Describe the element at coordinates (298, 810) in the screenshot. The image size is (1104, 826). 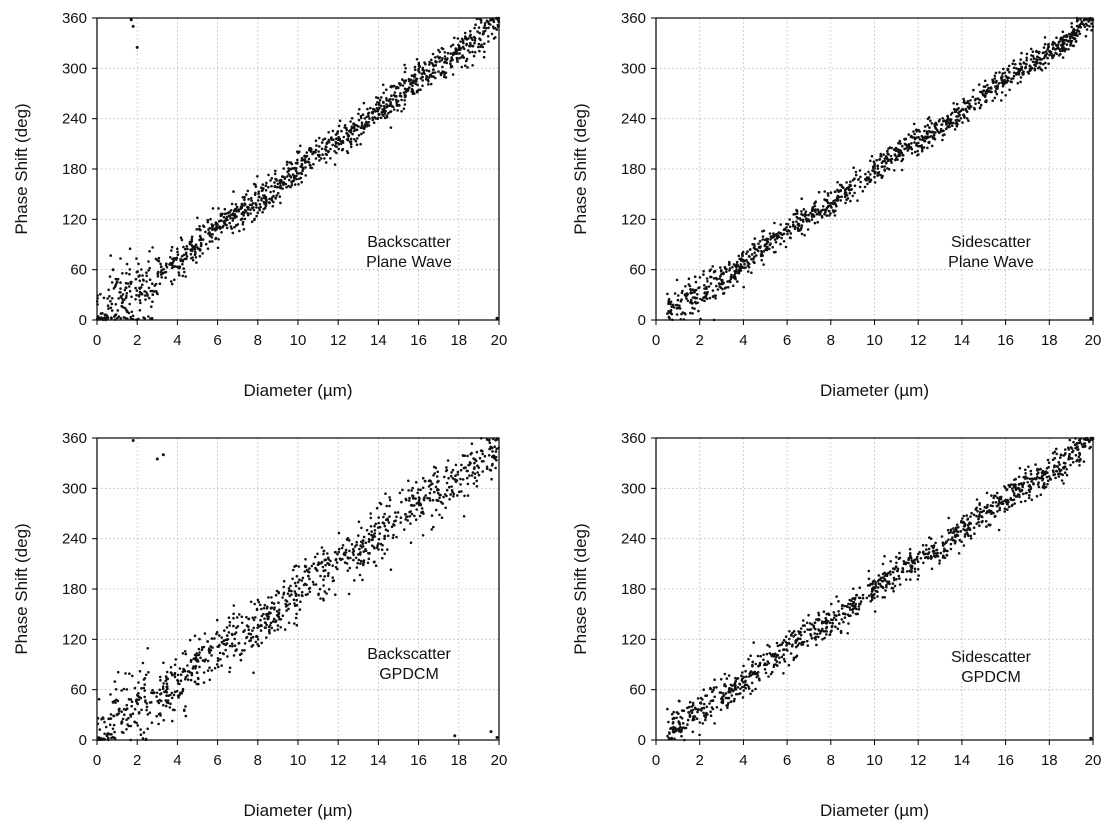
I see `x-axis-label: Diameter (µm)` at that location.